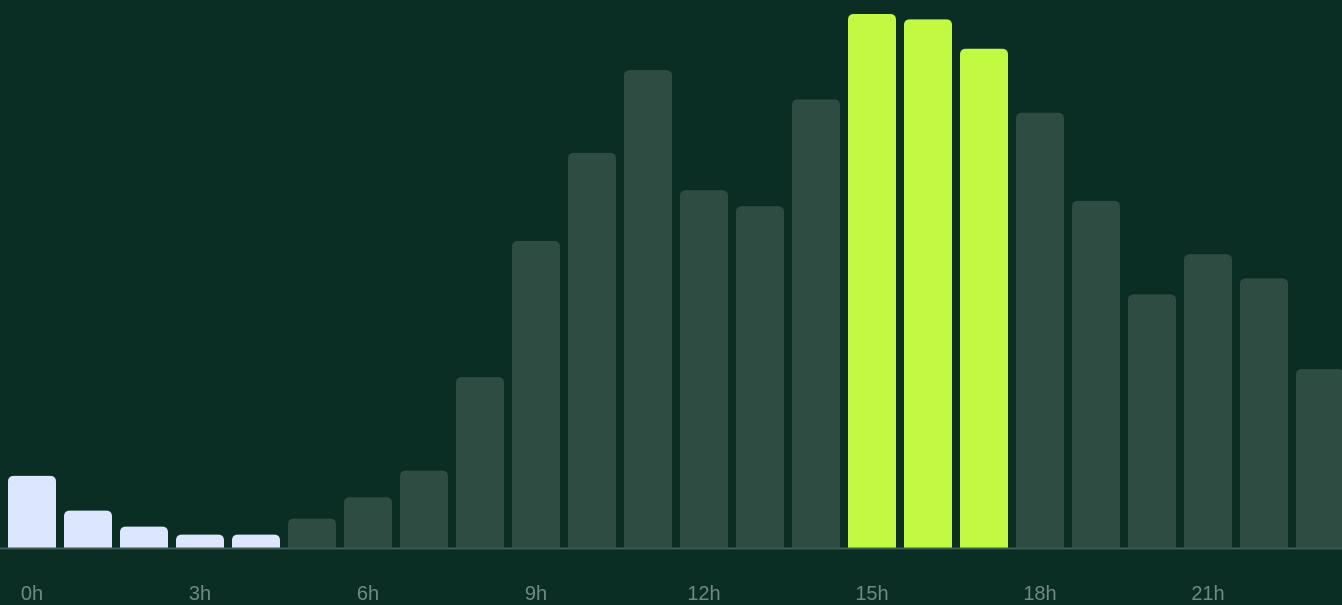 This screenshot has width=1342, height=605. I want to click on x-tick-label: 0h, so click(32, 594).